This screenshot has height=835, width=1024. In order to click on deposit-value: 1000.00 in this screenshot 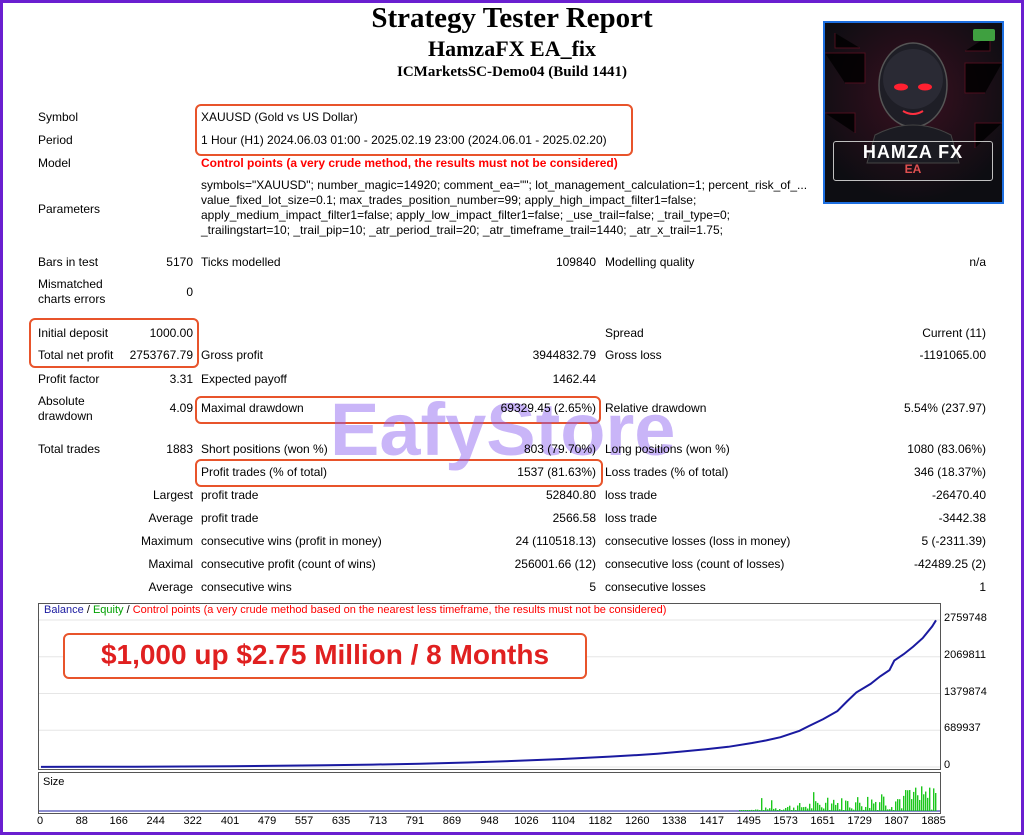, I will do `click(171, 333)`.